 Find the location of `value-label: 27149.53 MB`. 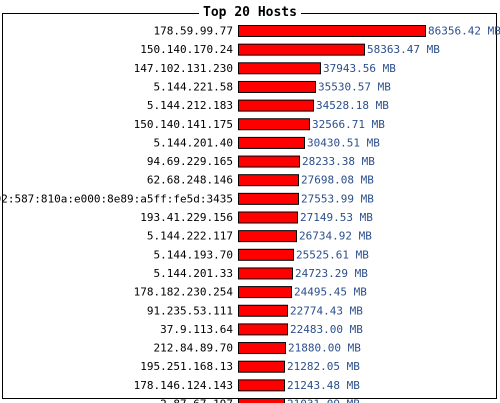

value-label: 27149.53 MB is located at coordinates (336, 217).